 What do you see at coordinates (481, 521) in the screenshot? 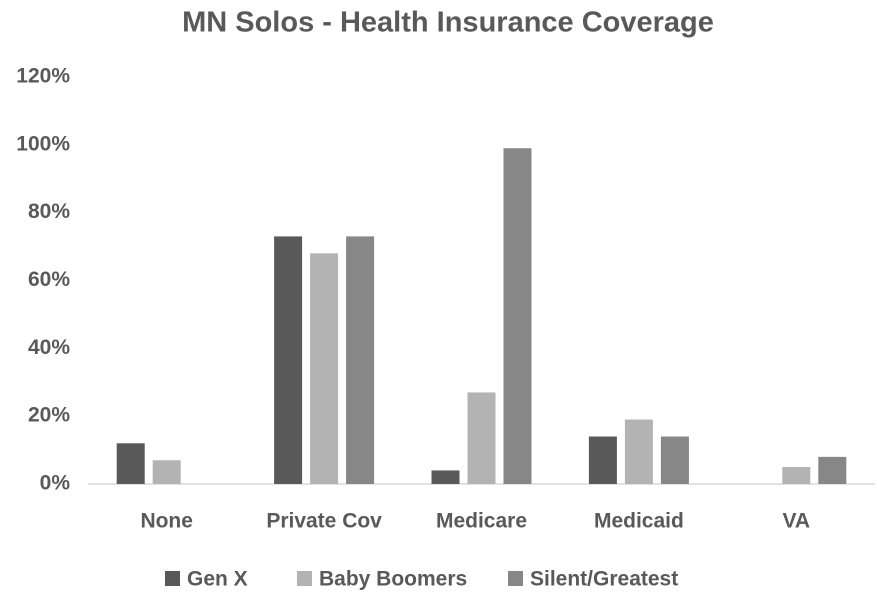
I see `x-tick-label: Medicare` at bounding box center [481, 521].